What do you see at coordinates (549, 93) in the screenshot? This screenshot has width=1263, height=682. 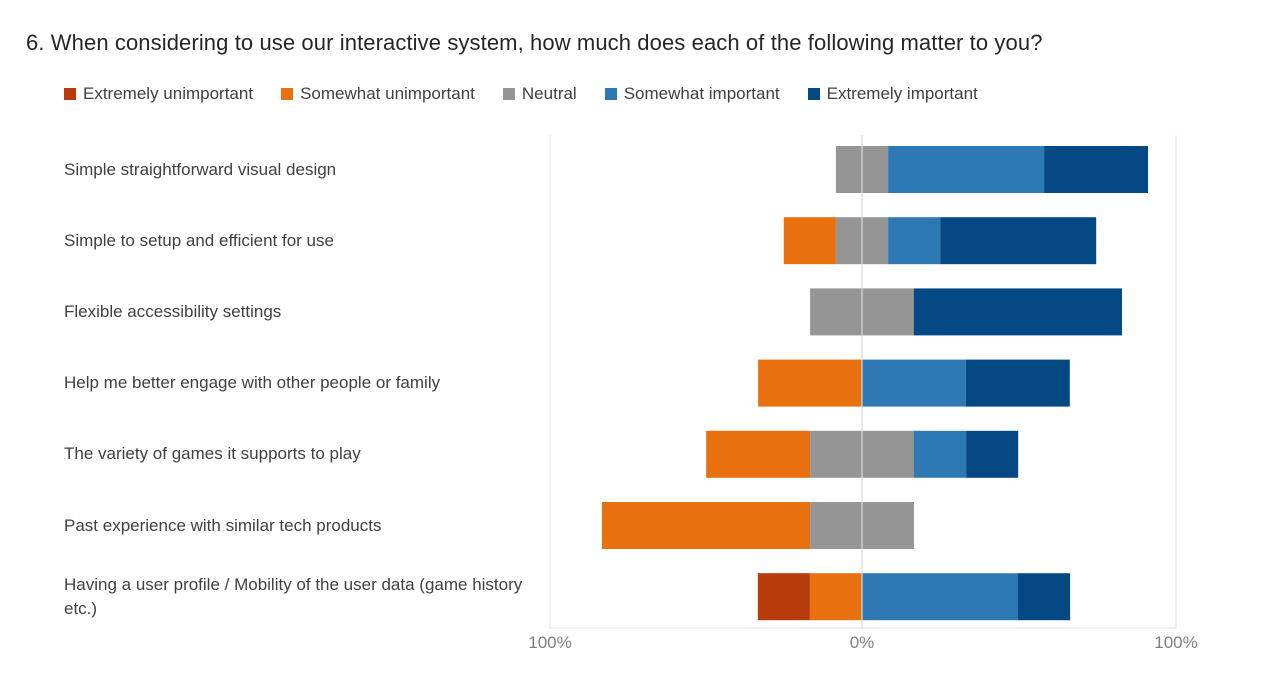 I see `legend-label-neutral: Neutral` at bounding box center [549, 93].